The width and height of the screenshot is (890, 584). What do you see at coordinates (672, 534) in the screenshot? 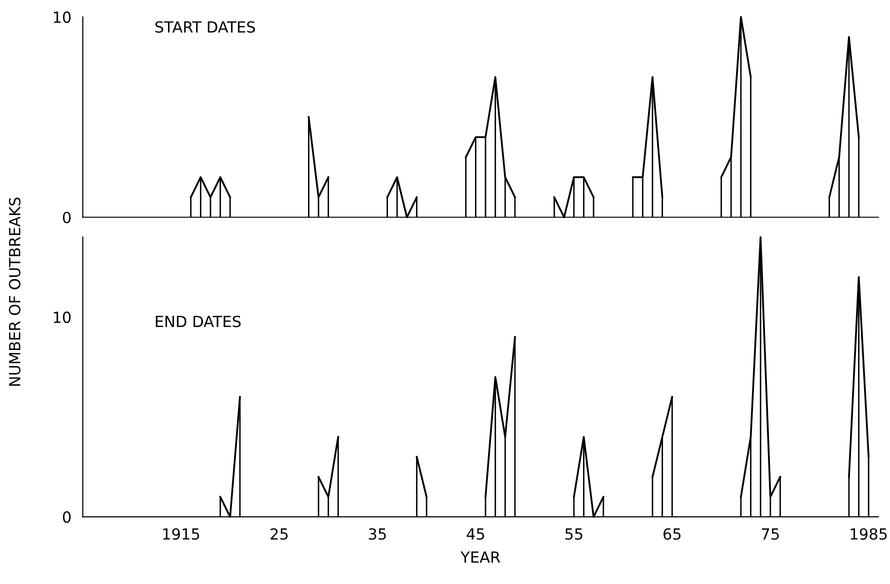
I see `x-tick-label: 65` at bounding box center [672, 534].